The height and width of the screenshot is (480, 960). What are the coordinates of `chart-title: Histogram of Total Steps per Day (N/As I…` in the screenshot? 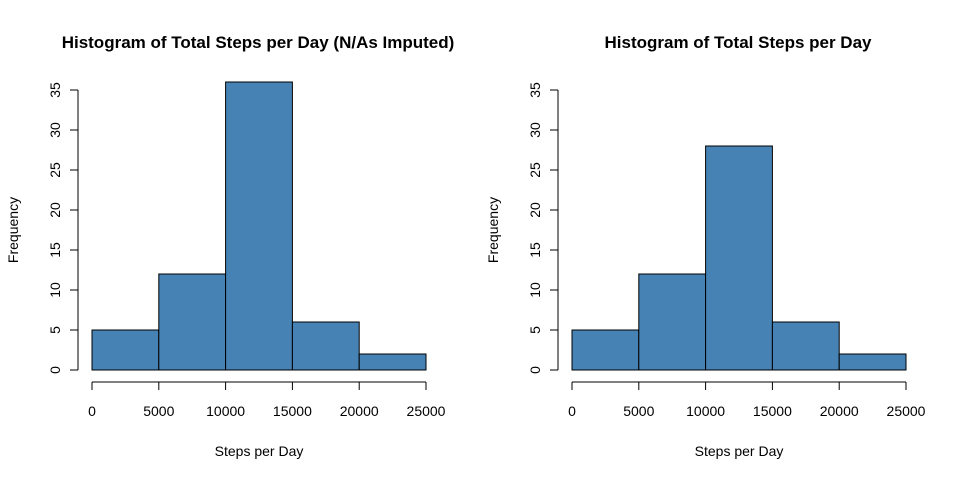 It's located at (258, 42).